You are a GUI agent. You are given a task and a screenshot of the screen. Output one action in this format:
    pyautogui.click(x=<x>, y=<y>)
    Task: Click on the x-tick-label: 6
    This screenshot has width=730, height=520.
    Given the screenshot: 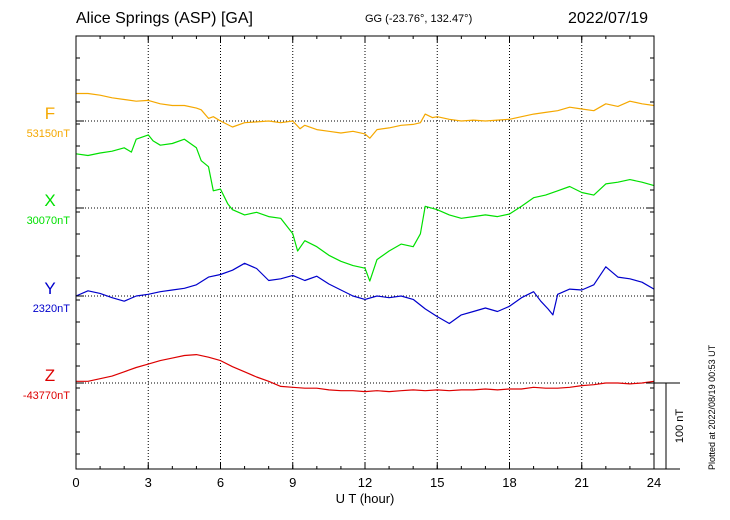 What is the action you would take?
    pyautogui.click(x=220, y=482)
    